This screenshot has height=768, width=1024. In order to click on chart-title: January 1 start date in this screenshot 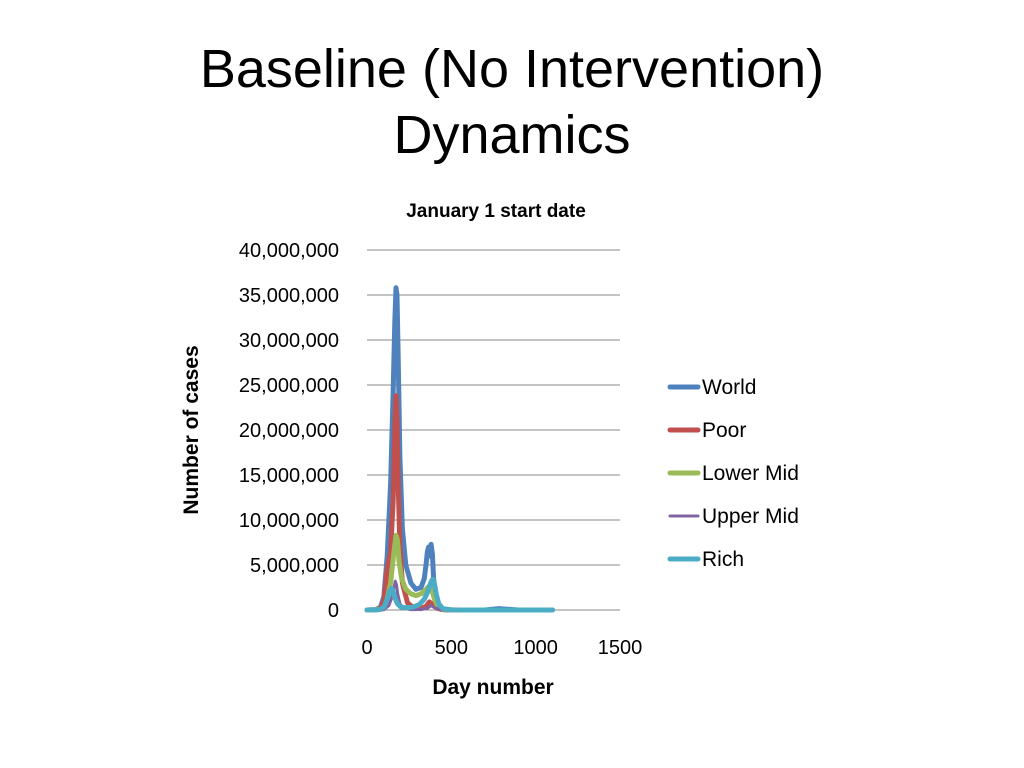, I will do `click(496, 211)`.